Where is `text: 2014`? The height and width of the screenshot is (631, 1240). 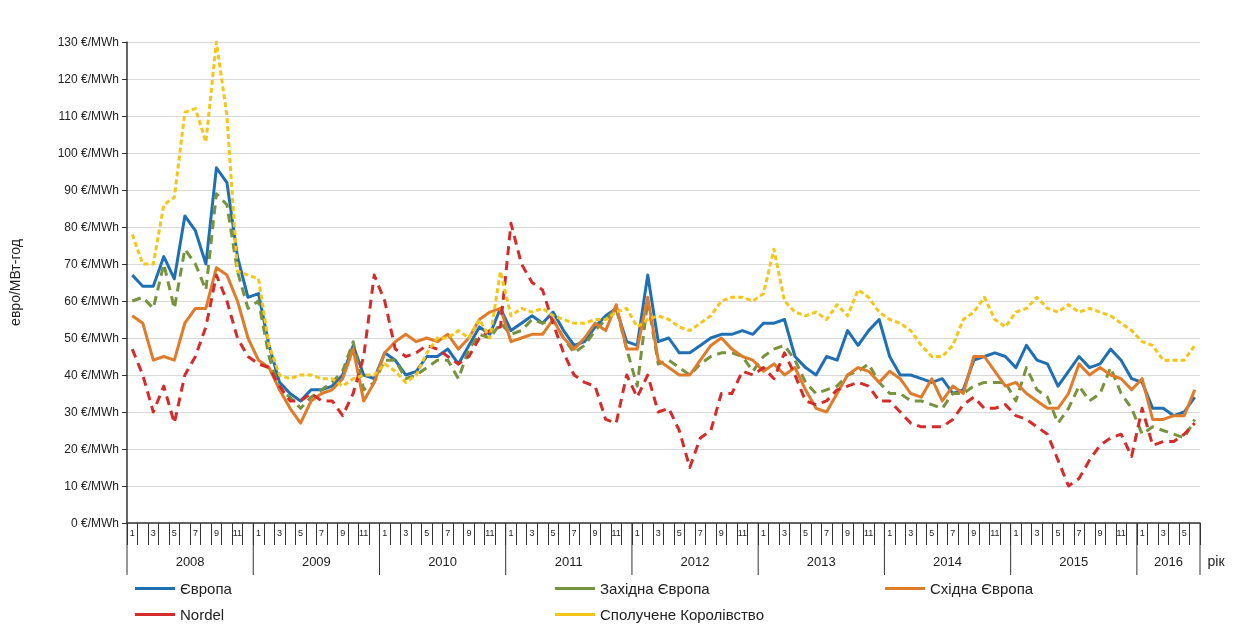 text: 2014 is located at coordinates (947, 561).